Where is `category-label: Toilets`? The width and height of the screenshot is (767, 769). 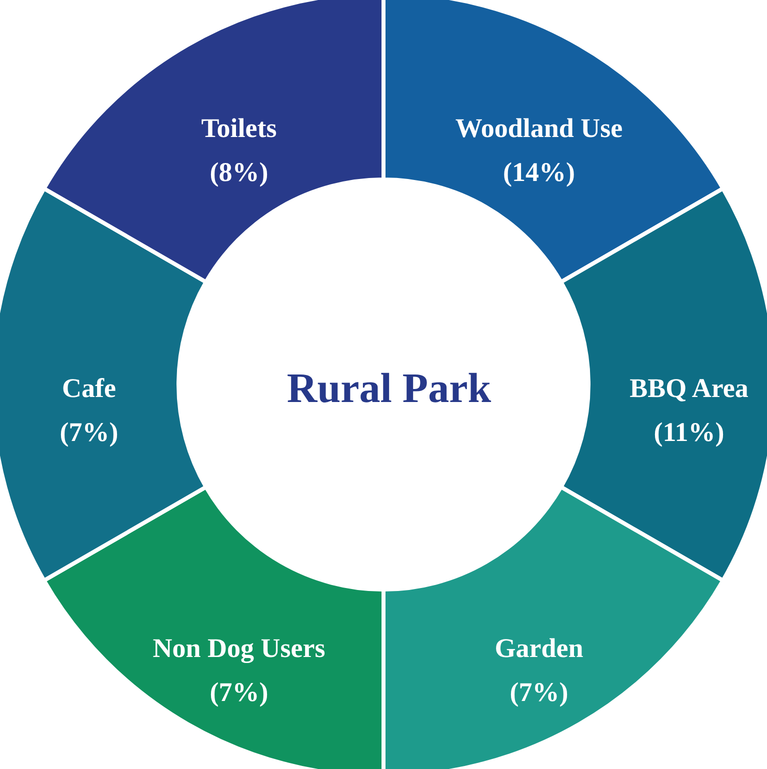 category-label: Toilets is located at coordinates (239, 128).